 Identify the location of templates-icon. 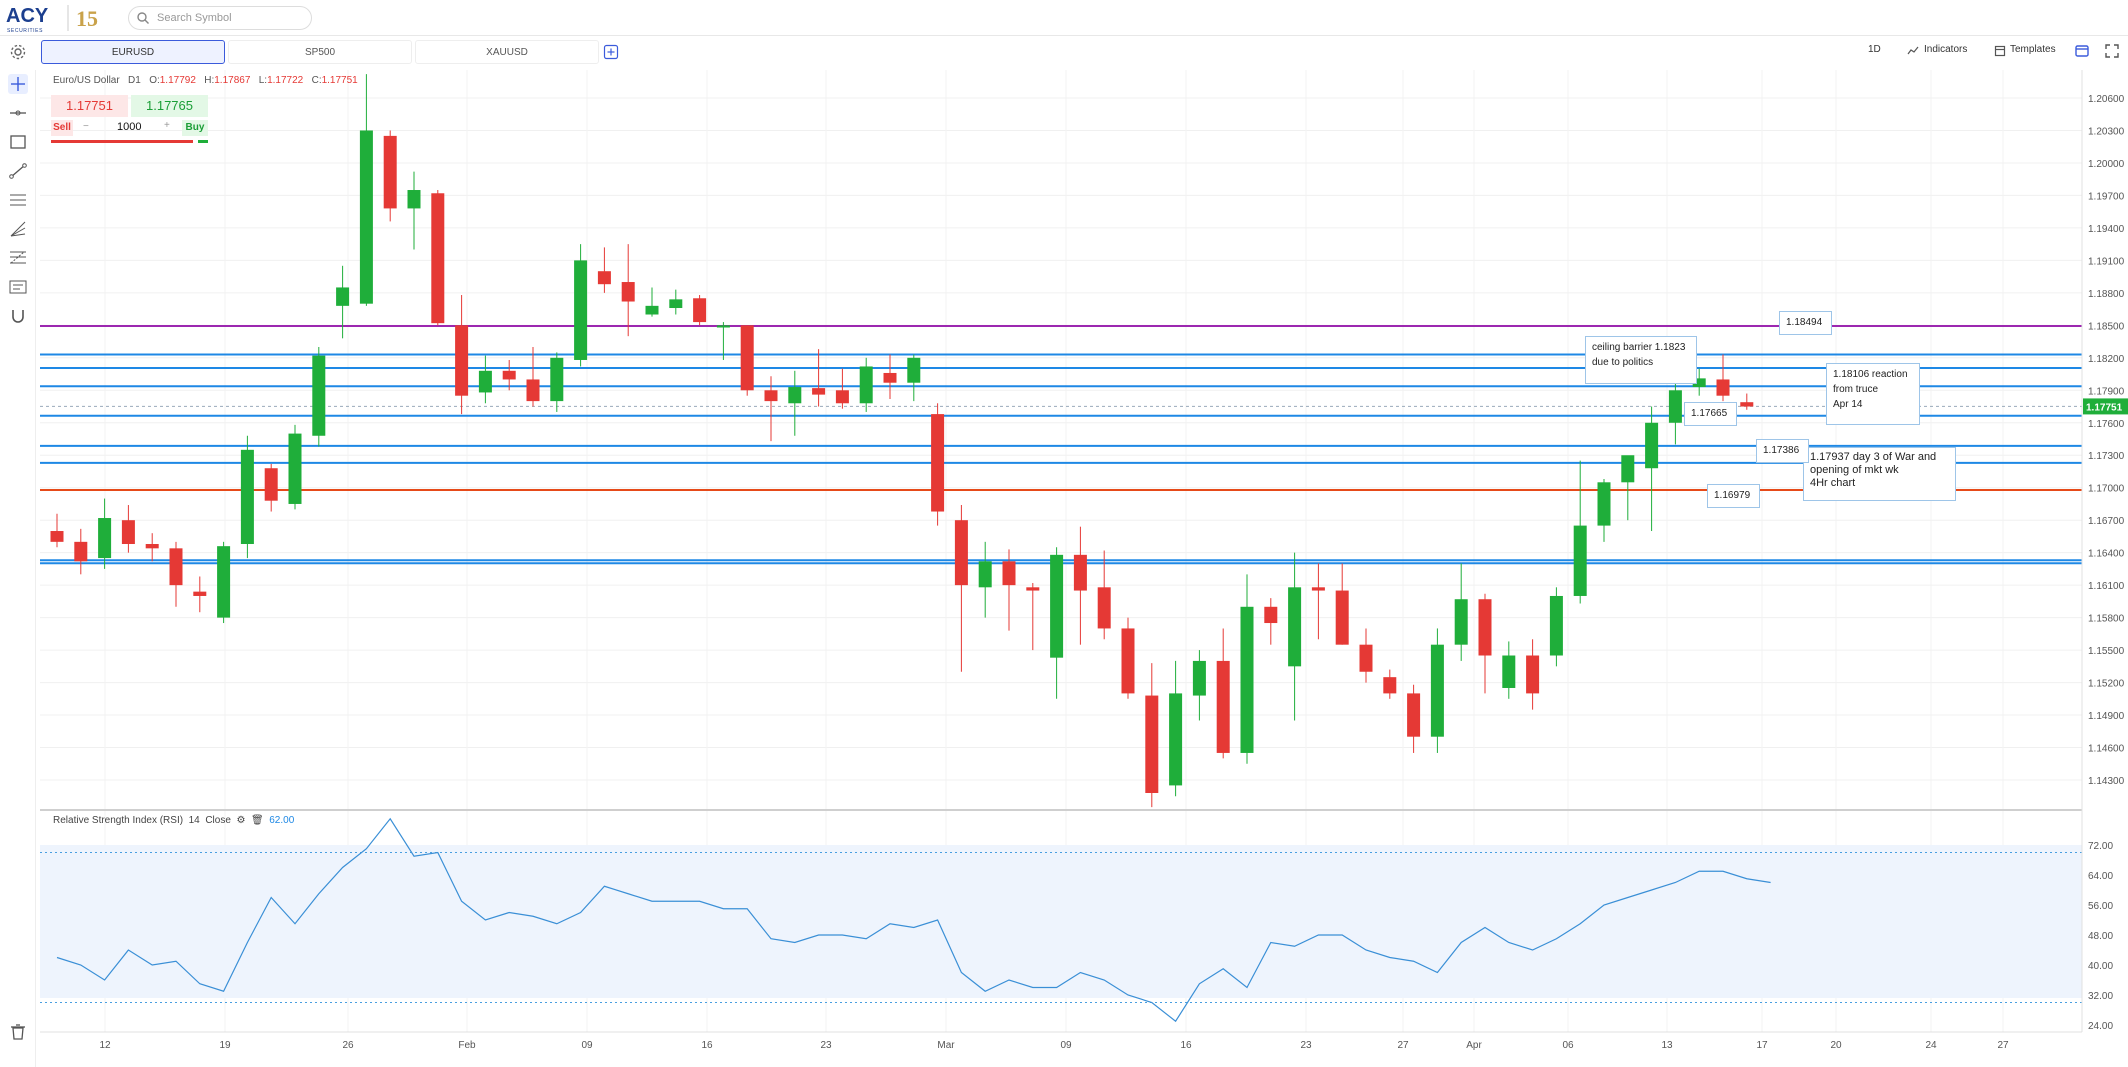
(2000, 51).